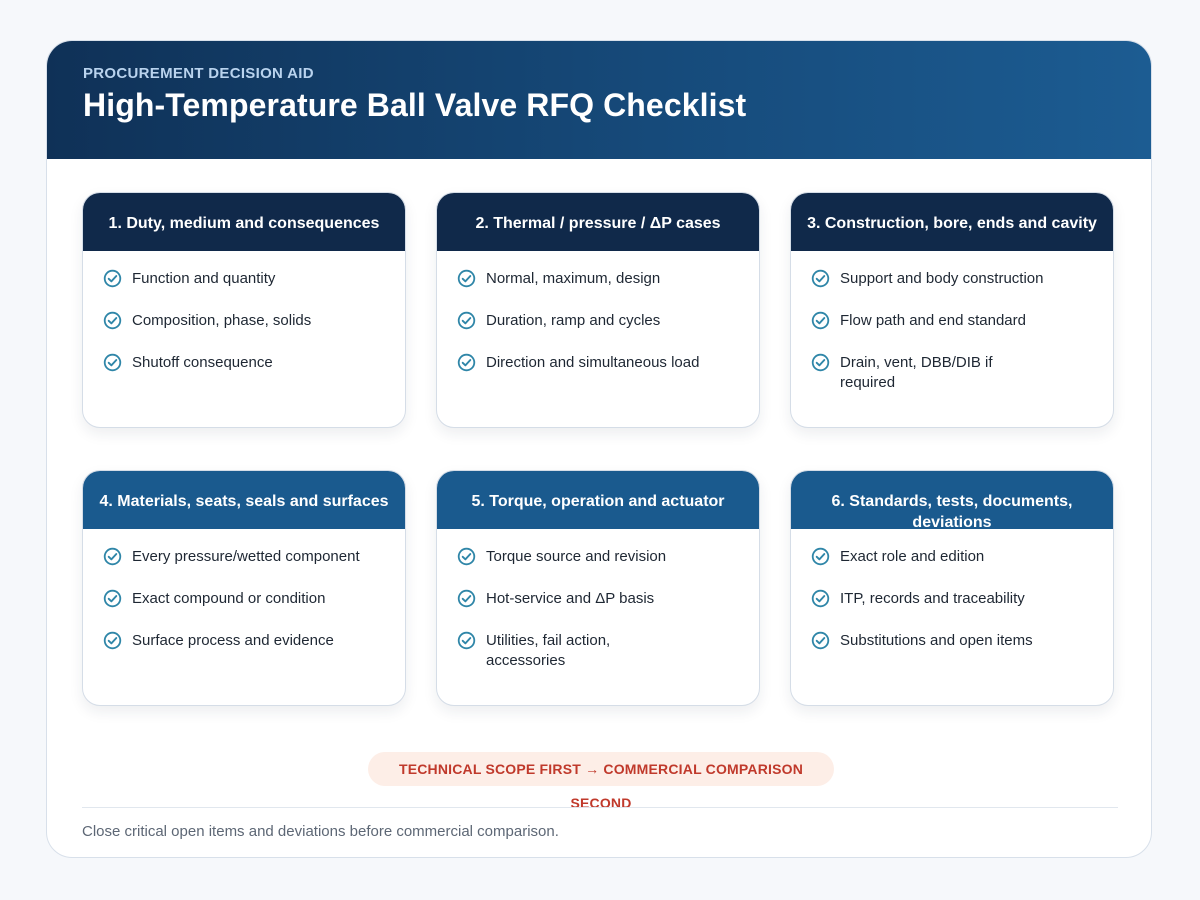 The image size is (1200, 900). Describe the element at coordinates (576, 556) in the screenshot. I see `item-text: Torque source and revision` at that location.